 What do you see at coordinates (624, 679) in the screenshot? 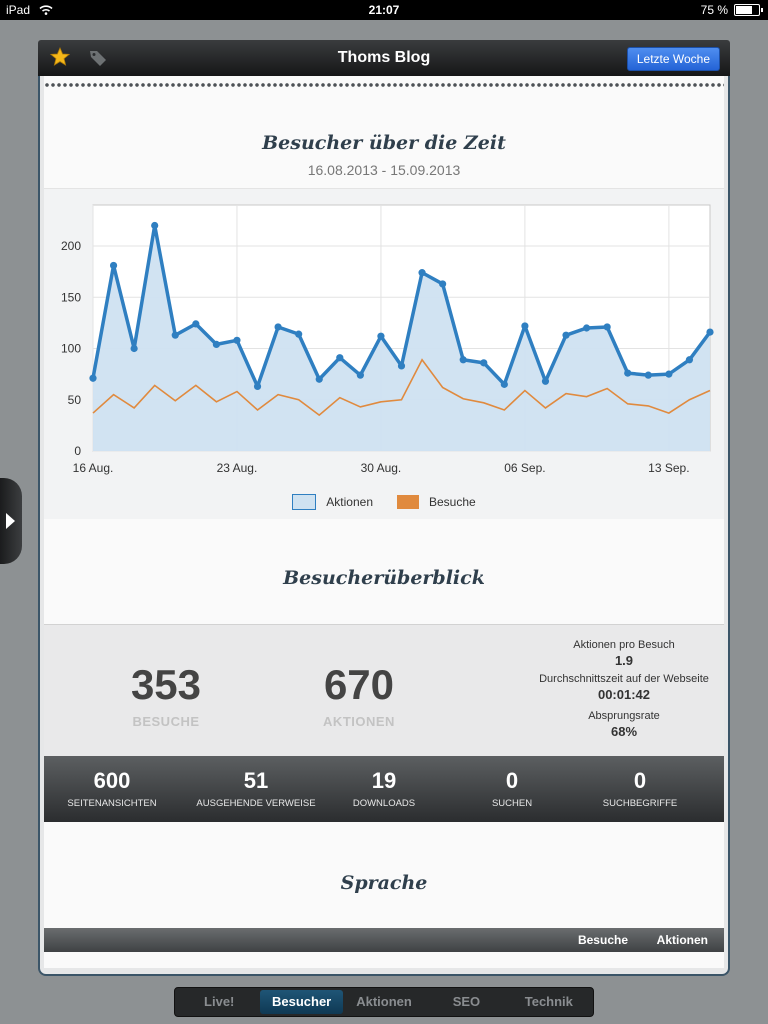
I see `avg-time-label: Durchschnittszeit auf der Webseite` at bounding box center [624, 679].